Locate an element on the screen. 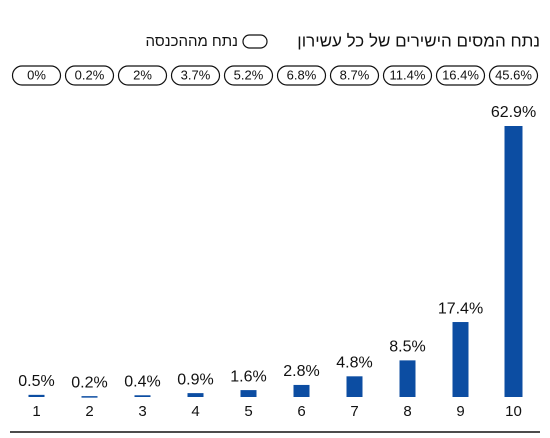  income-pill-label: 0% is located at coordinates (36, 74).